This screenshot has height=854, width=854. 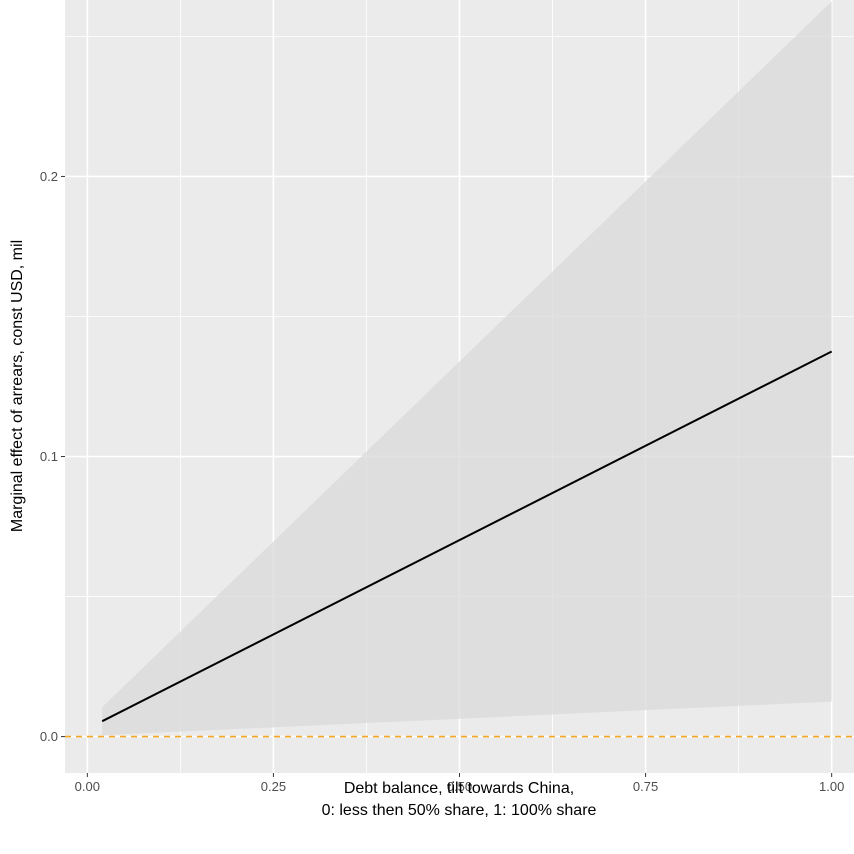 I want to click on x-axis-ticks: 0.00 0.25 0.50 0.75 1.00, so click(x=459, y=783).